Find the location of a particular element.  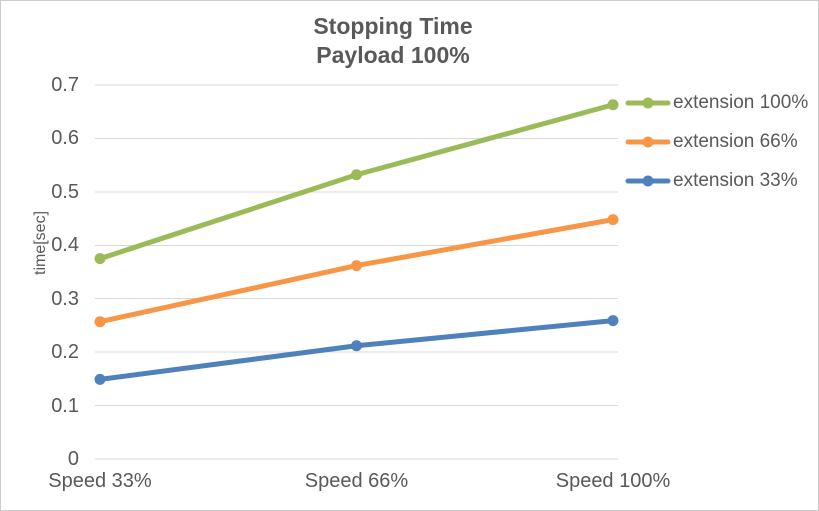

y-tick-label: 0 is located at coordinates (73, 459).